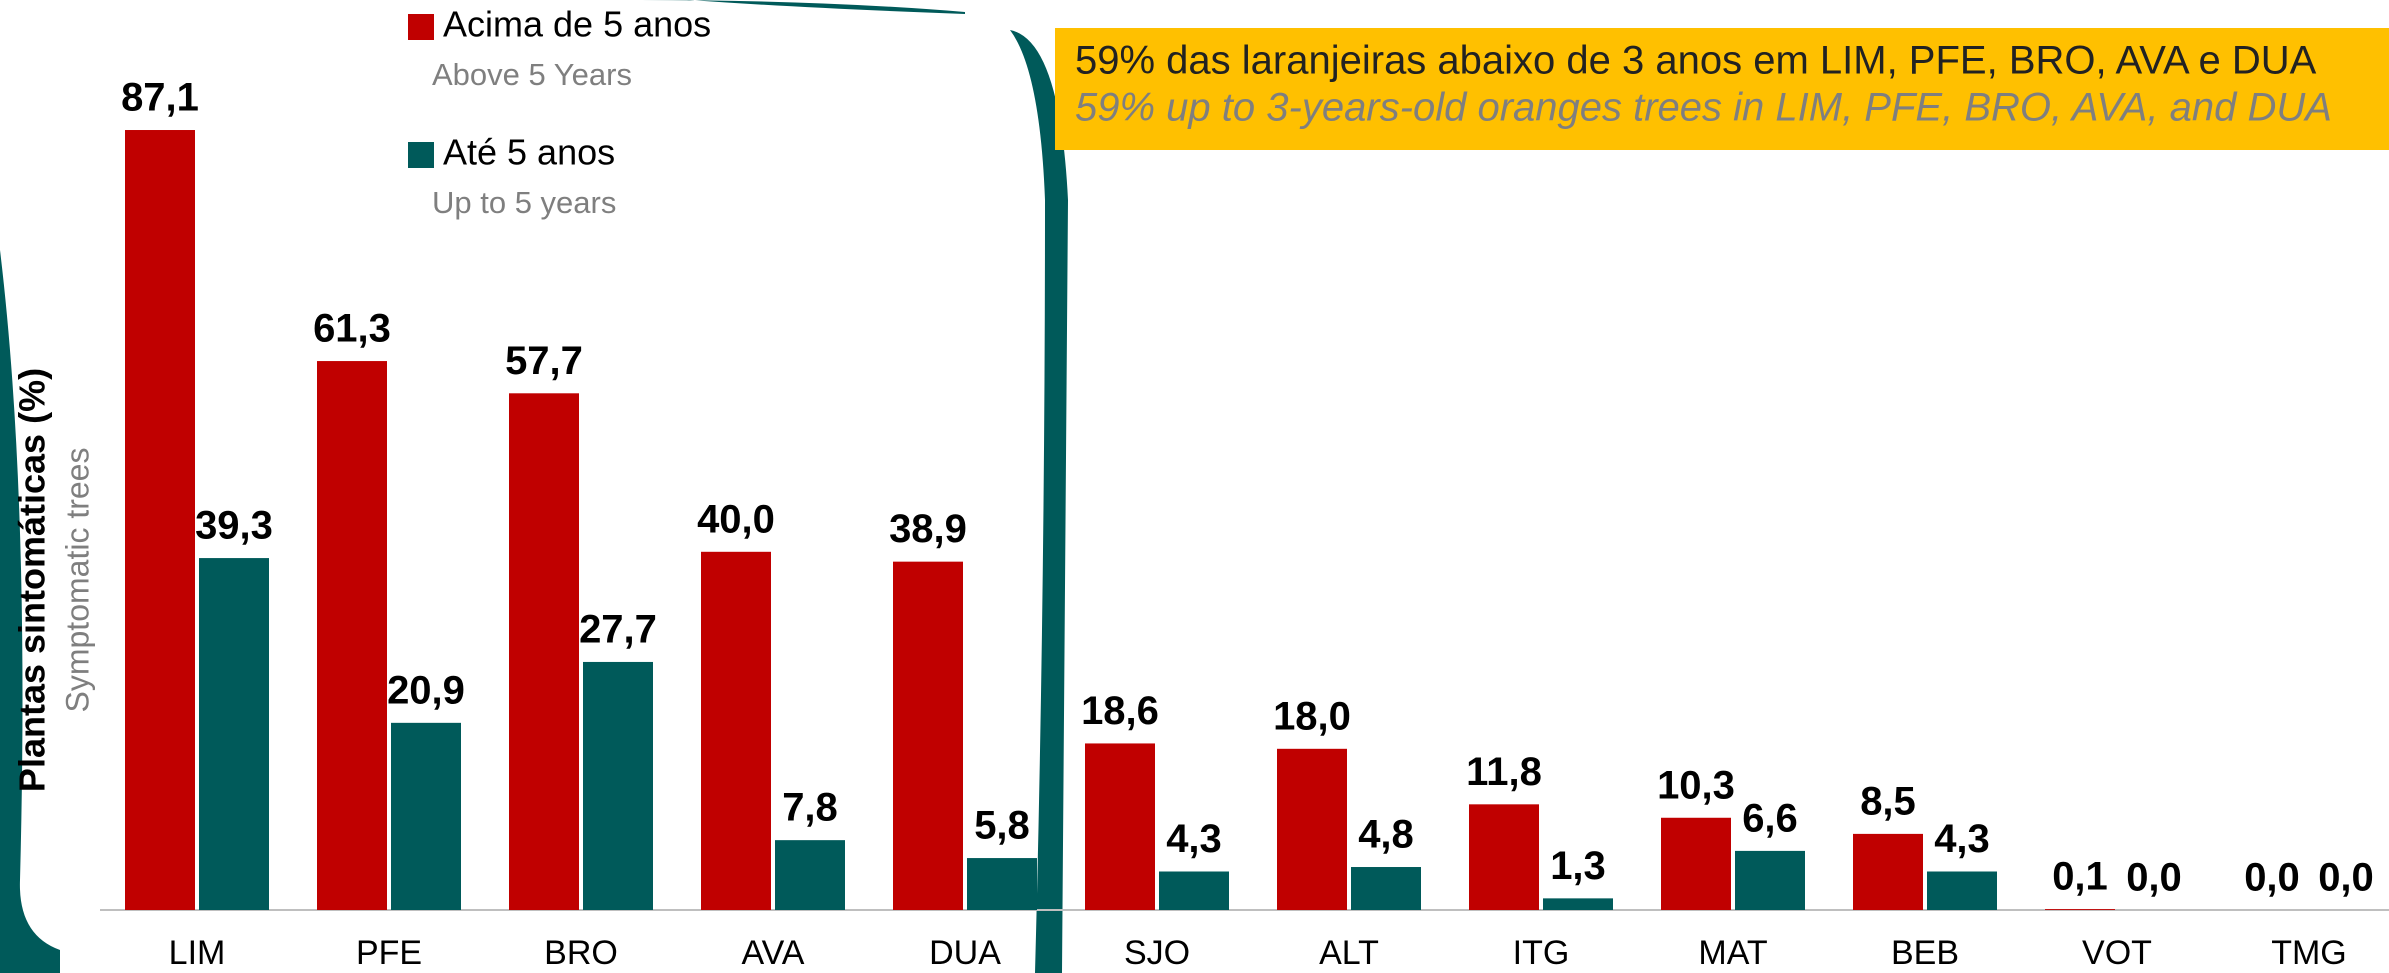 The height and width of the screenshot is (973, 2389). Describe the element at coordinates (352, 329) in the screenshot. I see `data-label: 61,3` at that location.